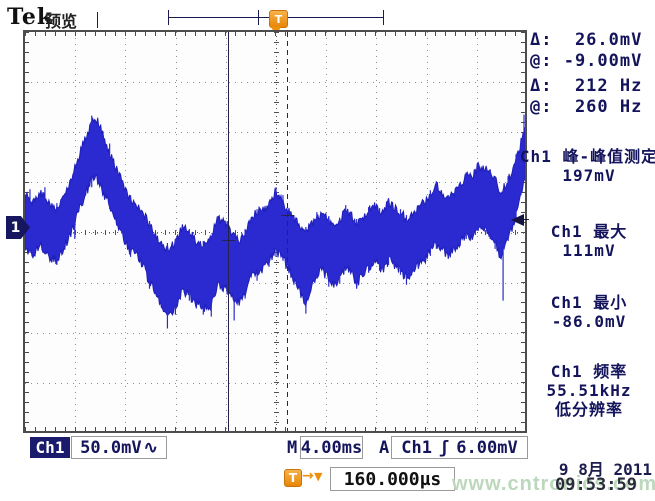  Describe the element at coordinates (292, 448) in the screenshot. I see `timebase-label: M` at that location.